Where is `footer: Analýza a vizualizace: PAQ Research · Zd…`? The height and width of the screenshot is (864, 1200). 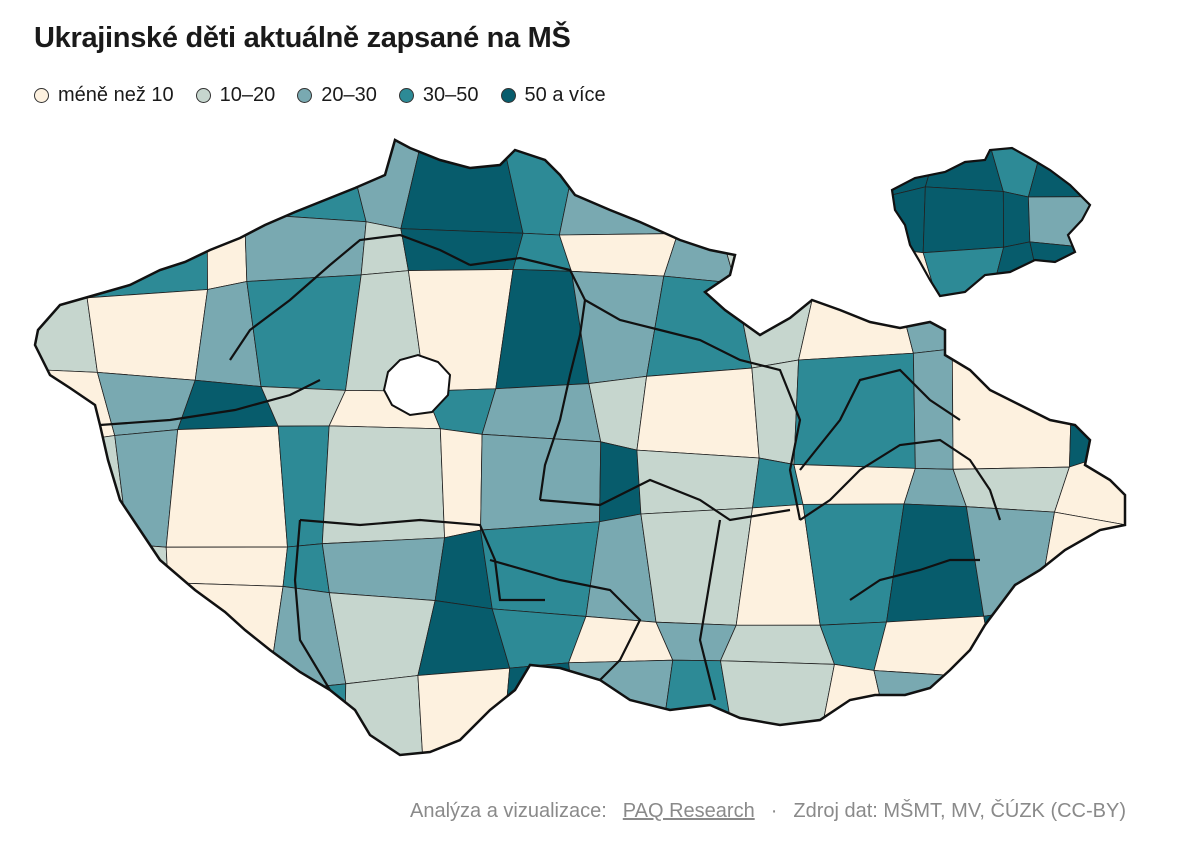 footer: Analýza a vizualizace: PAQ Research · Zd… is located at coordinates (768, 811).